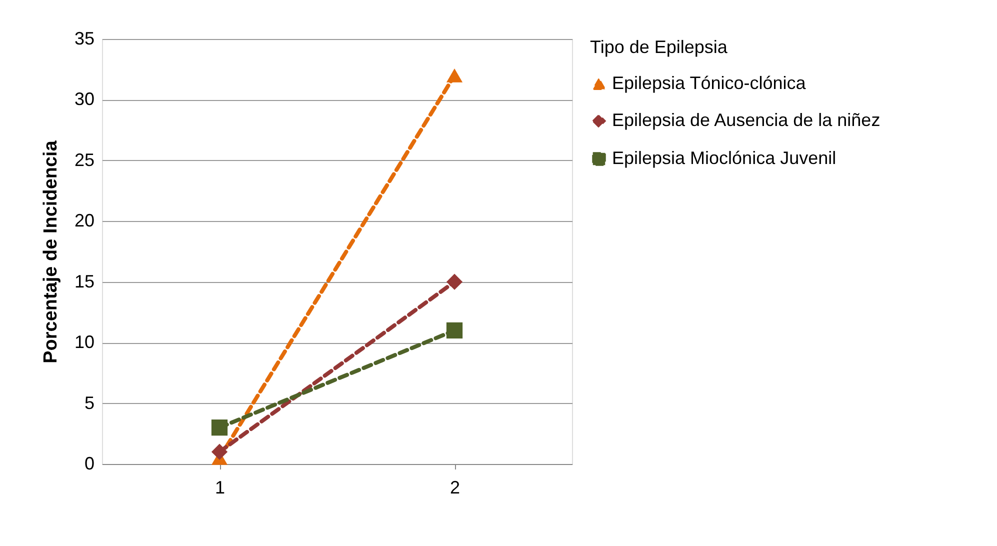 This screenshot has width=997, height=546. What do you see at coordinates (746, 120) in the screenshot?
I see `legend-label: Epilepsia de Ausencia de la niñez` at bounding box center [746, 120].